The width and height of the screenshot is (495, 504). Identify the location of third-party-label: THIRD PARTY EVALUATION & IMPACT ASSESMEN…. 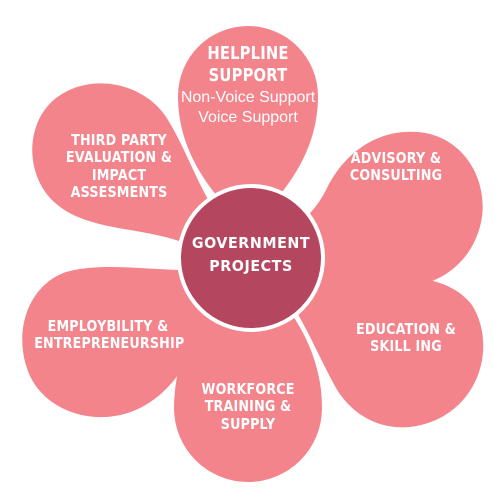
(119, 166).